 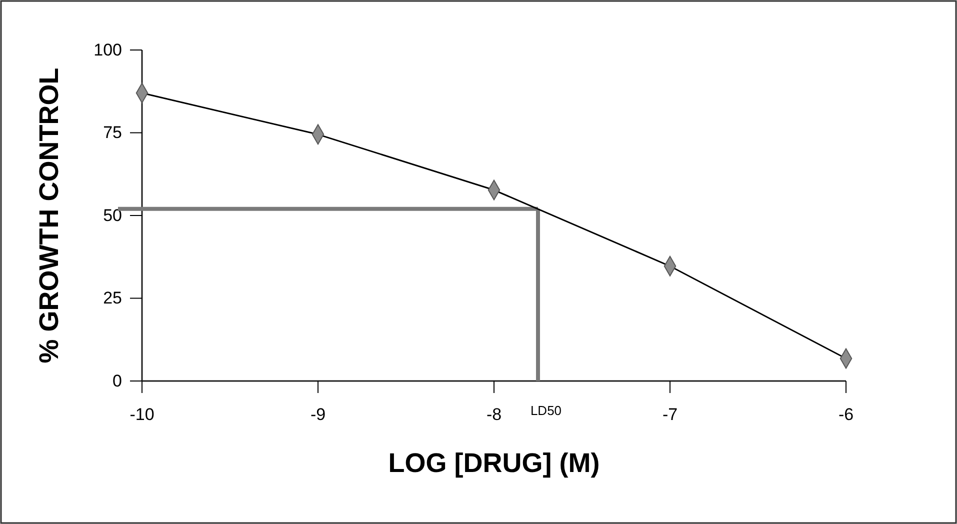 What do you see at coordinates (670, 414) in the screenshot?
I see `x-tick-label: -7` at bounding box center [670, 414].